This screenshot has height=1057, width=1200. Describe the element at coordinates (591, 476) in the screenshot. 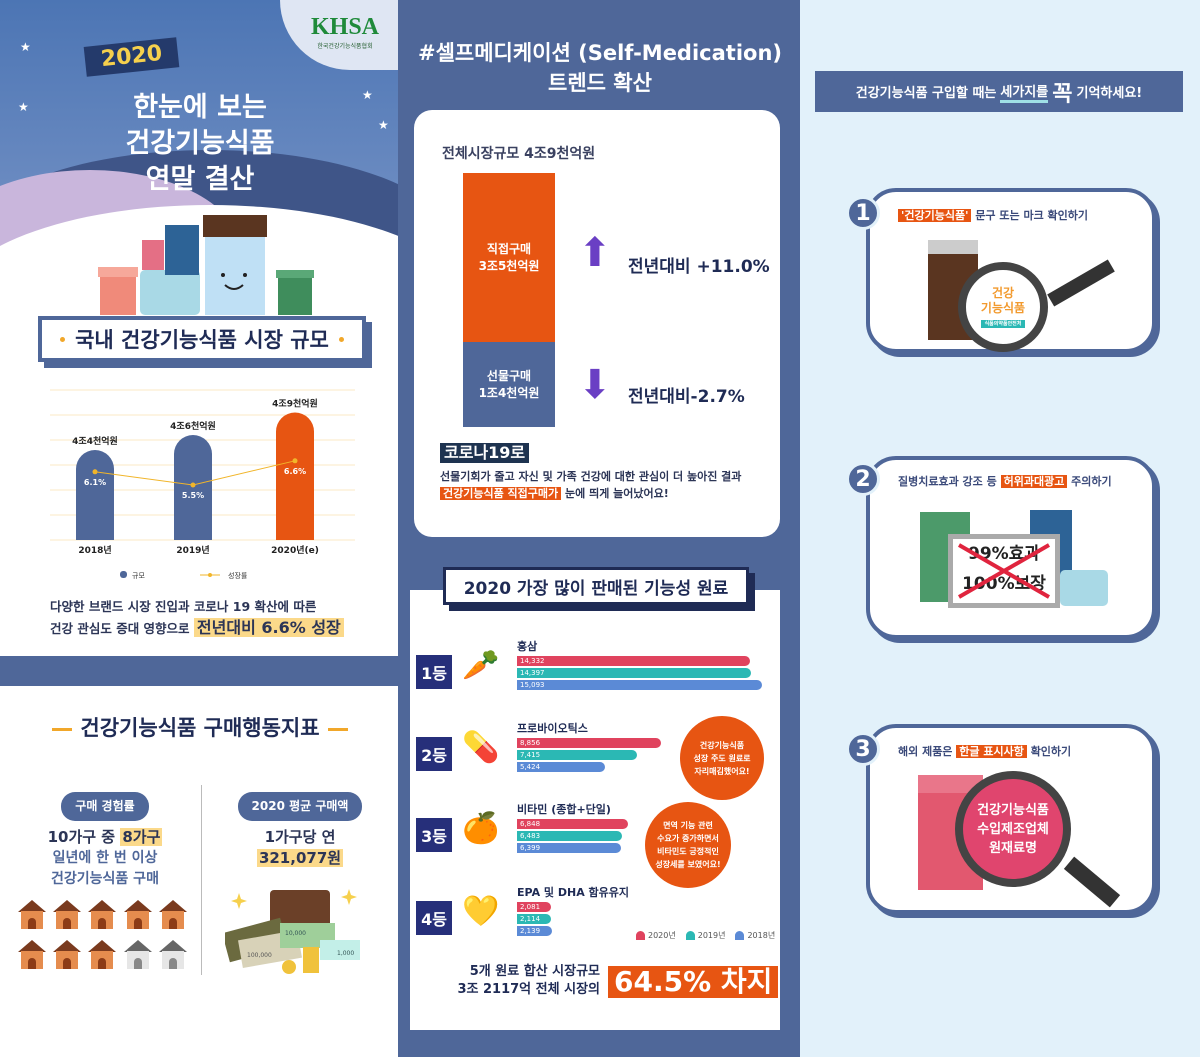

I see `note-text: 선물기회가 줄고 자신 및 가족 건강에 대한 관심이 더 높아진 결과` at that location.